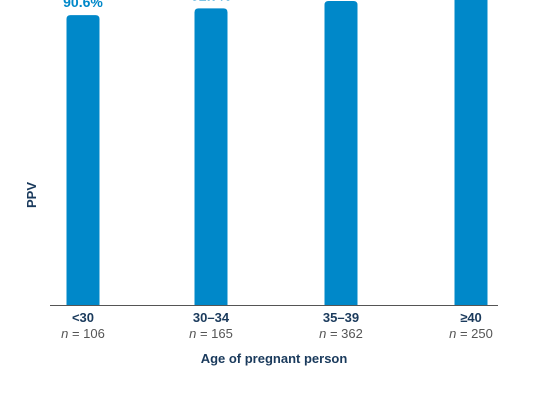 This screenshot has width=537, height=416. Describe the element at coordinates (211, 1) in the screenshot. I see `value-label-1: 92.7%` at that location.